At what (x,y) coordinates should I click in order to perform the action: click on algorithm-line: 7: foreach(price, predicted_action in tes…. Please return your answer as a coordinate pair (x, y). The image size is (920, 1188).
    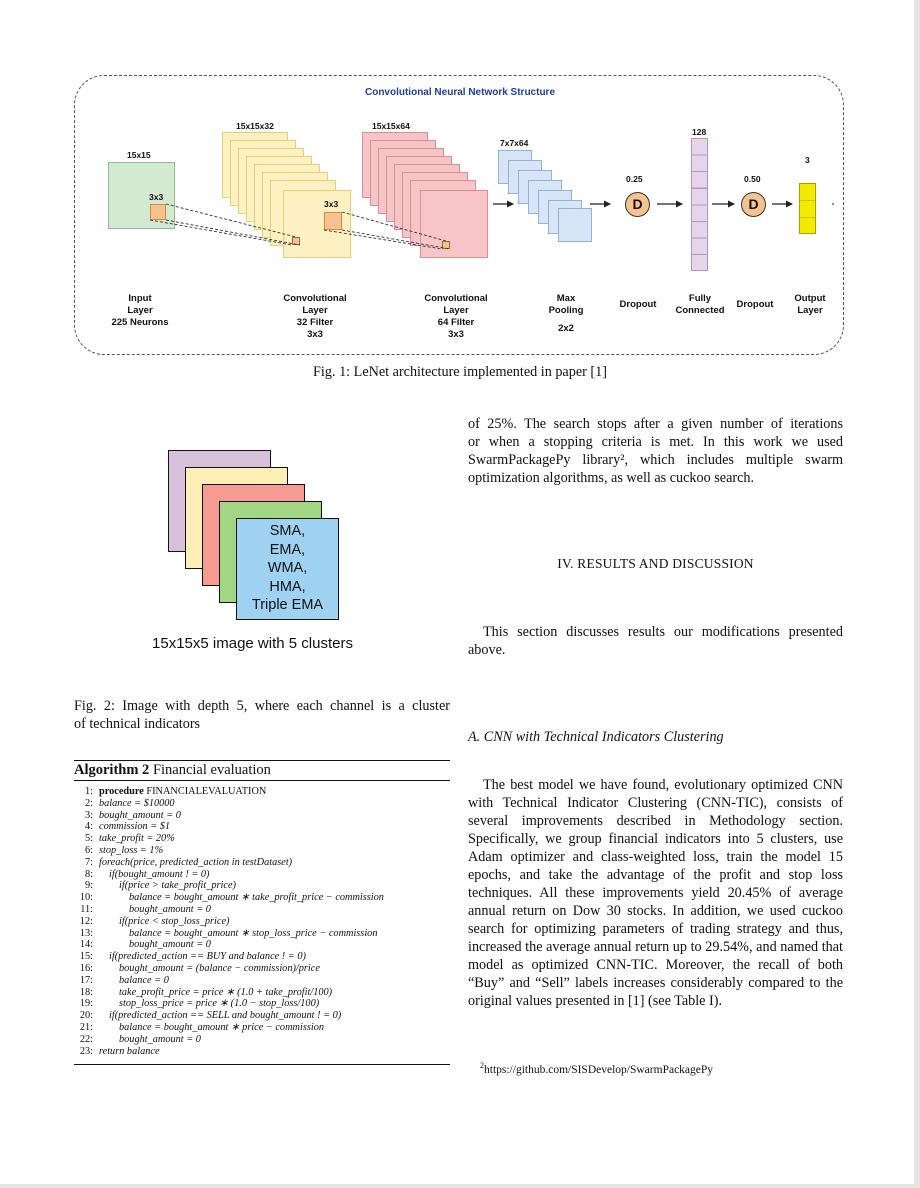
    Looking at the image, I should click on (262, 863).